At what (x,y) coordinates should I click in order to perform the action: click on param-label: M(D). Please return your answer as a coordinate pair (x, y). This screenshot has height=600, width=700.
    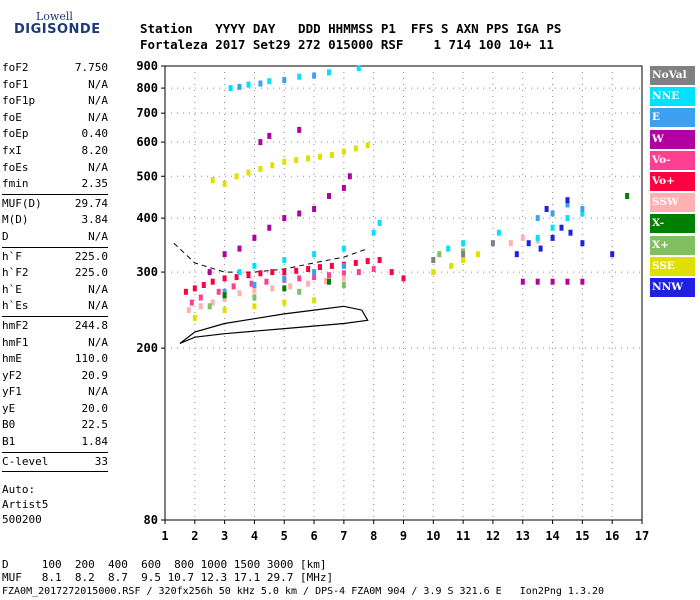
    Looking at the image, I should click on (15, 220).